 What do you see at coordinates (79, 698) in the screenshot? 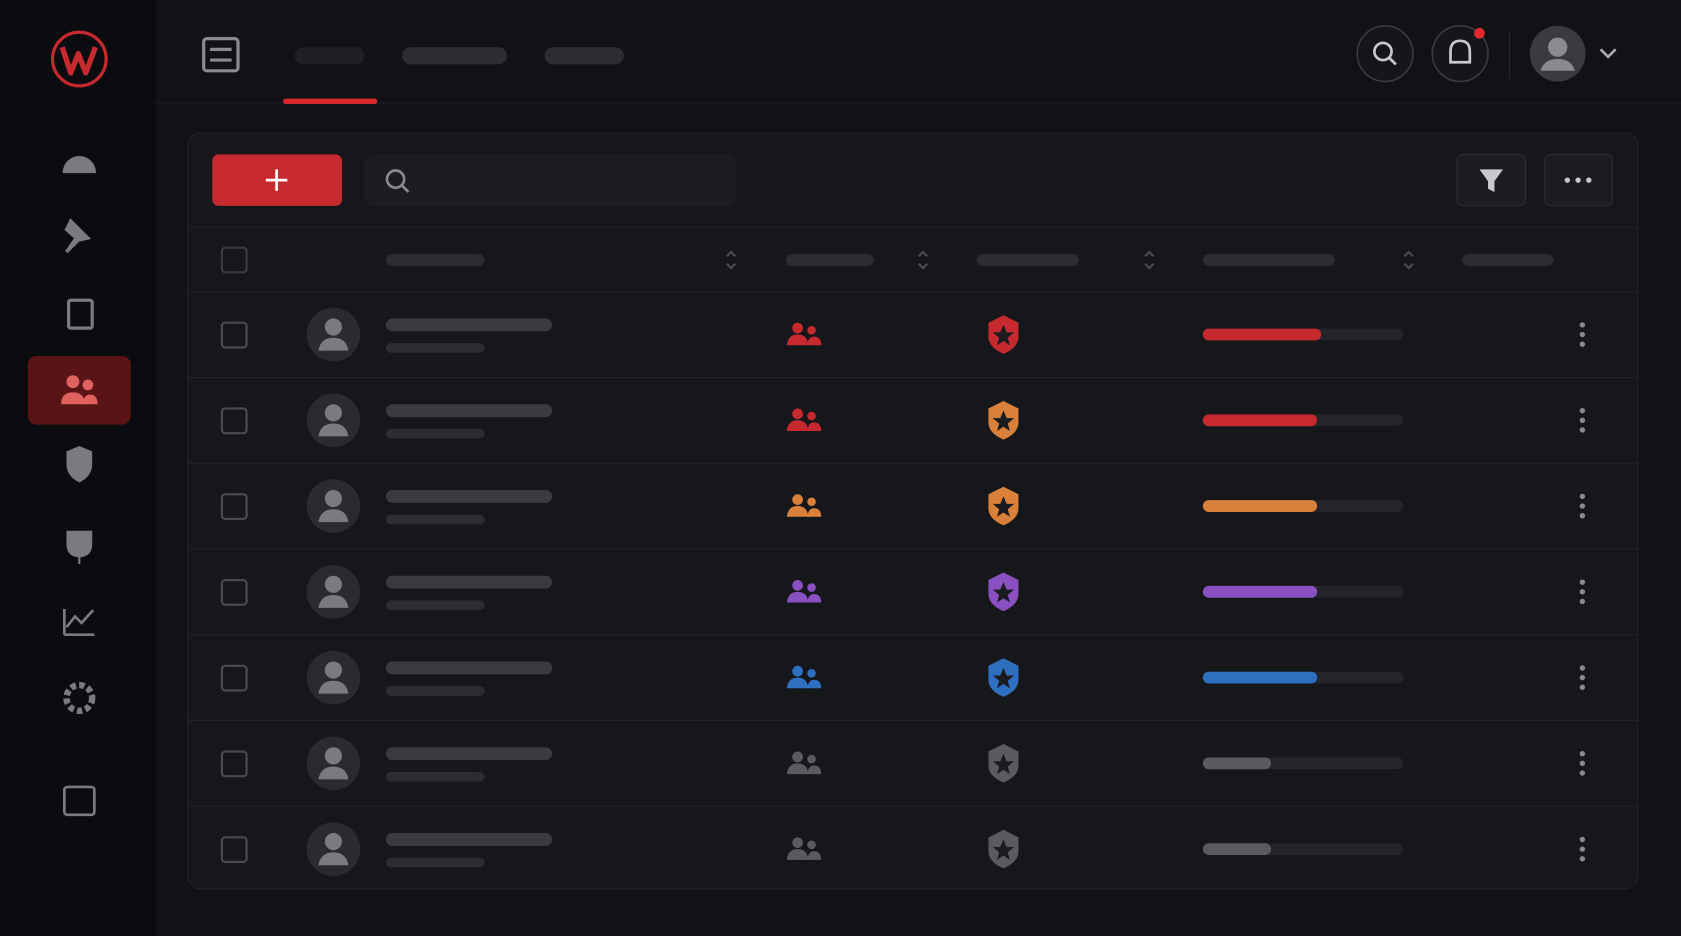
I see `settings-icon` at bounding box center [79, 698].